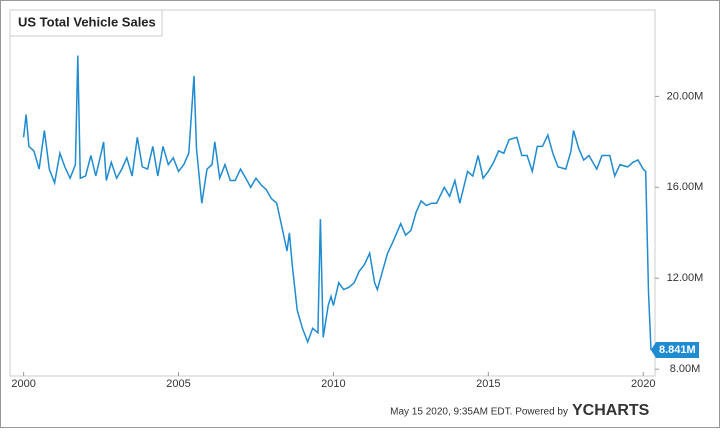 The height and width of the screenshot is (433, 720). Describe the element at coordinates (333, 384) in the screenshot. I see `x-tick-label: 2010` at that location.